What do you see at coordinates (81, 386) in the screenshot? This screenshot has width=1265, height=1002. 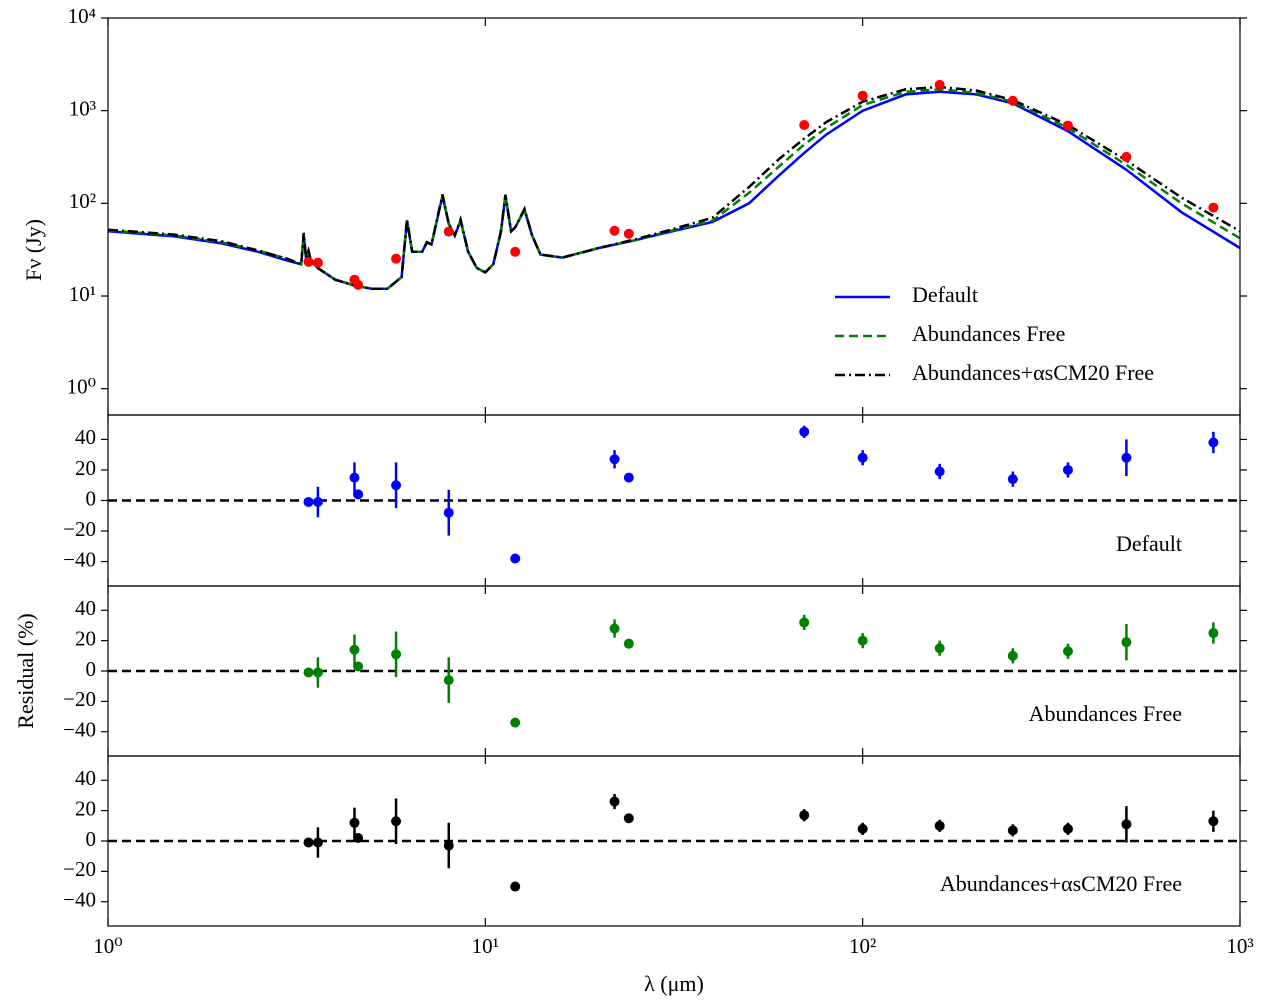 I see `y-tick-label: 10⁰` at bounding box center [81, 386].